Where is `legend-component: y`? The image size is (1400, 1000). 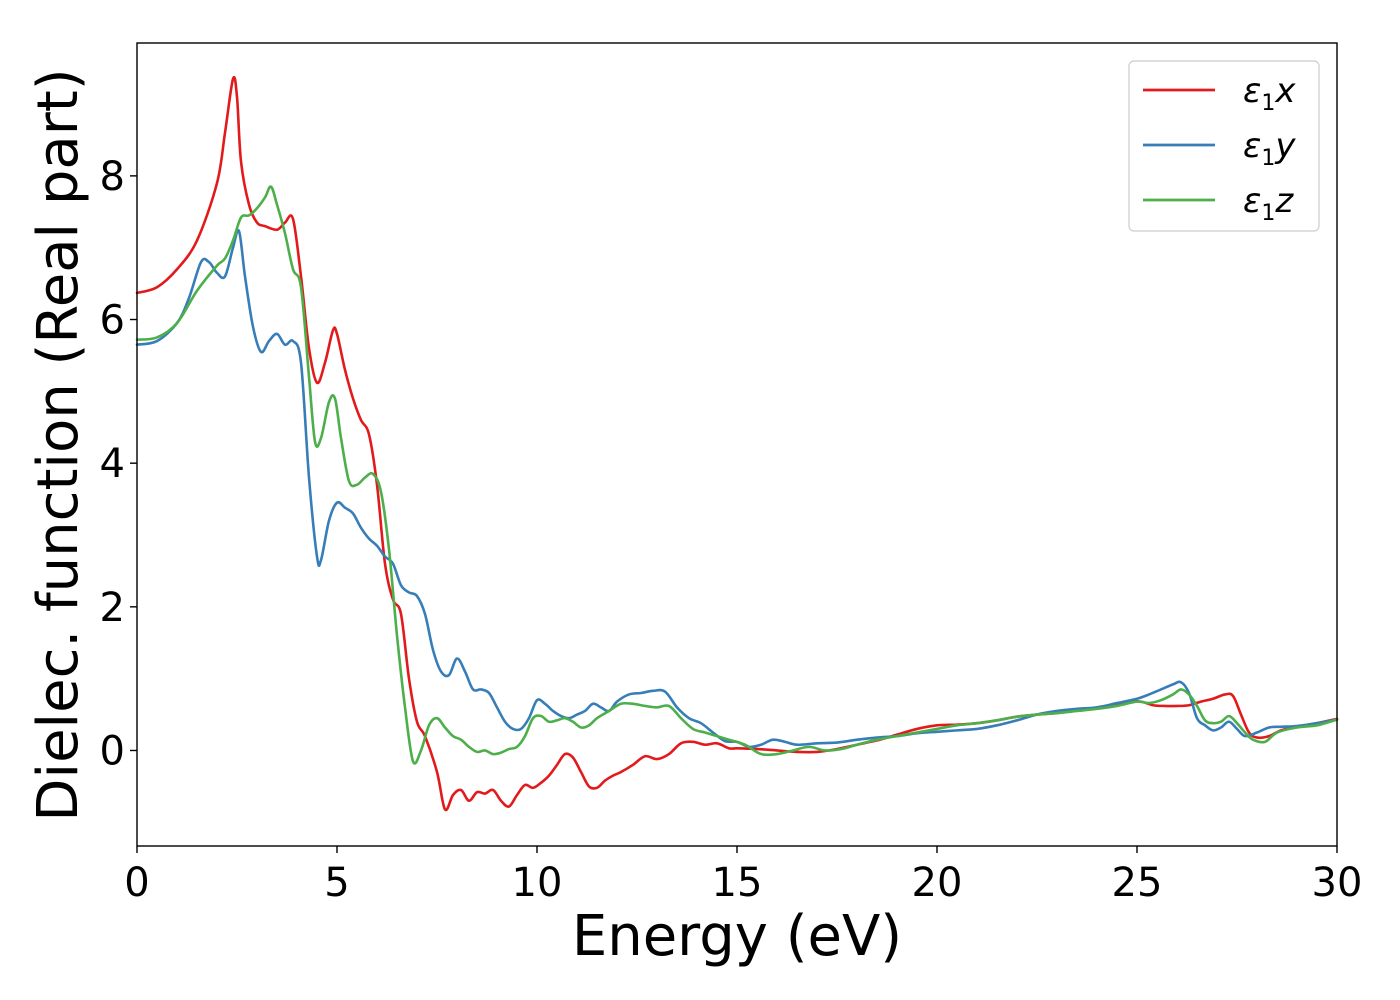 legend-component: y is located at coordinates (1285, 146).